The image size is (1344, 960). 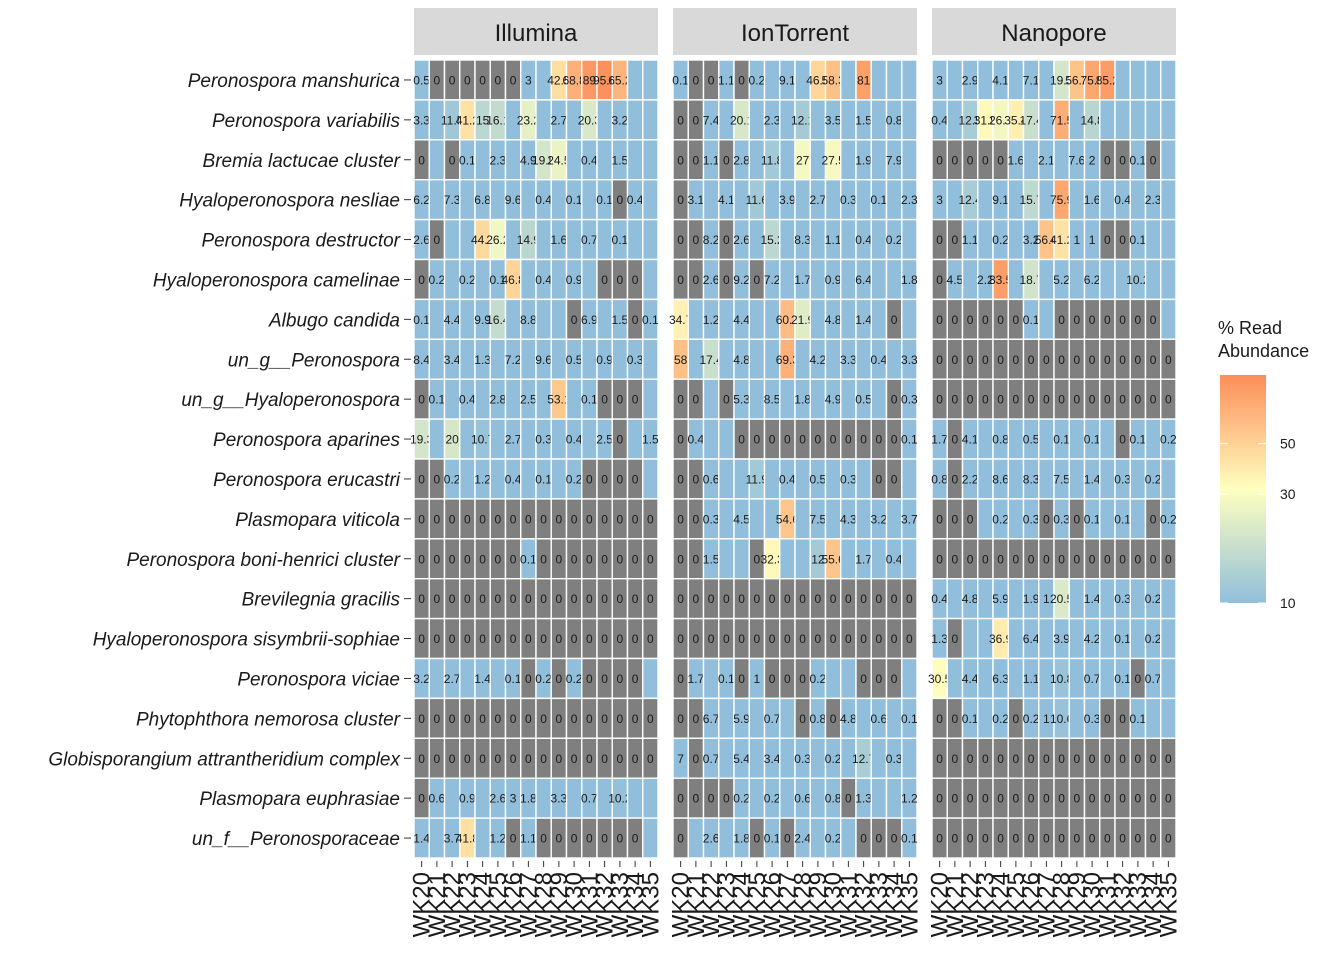 I want to click on cell-value-label: 4.8, so click(x=741, y=360).